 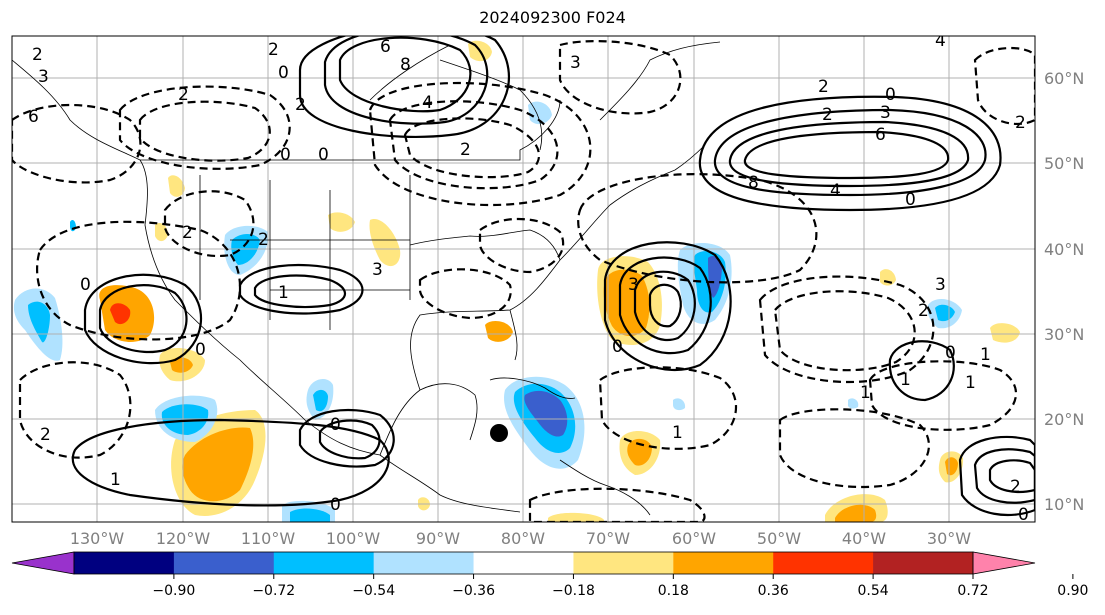 What do you see at coordinates (273, 591) in the screenshot?
I see `colorbar-tick-label: −0.72` at bounding box center [273, 591].